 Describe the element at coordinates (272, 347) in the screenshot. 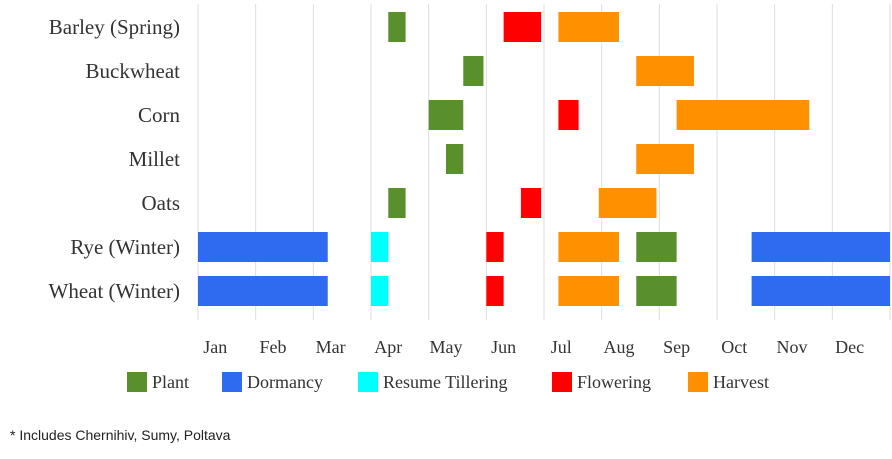

I see `month-label-feb: Feb` at that location.